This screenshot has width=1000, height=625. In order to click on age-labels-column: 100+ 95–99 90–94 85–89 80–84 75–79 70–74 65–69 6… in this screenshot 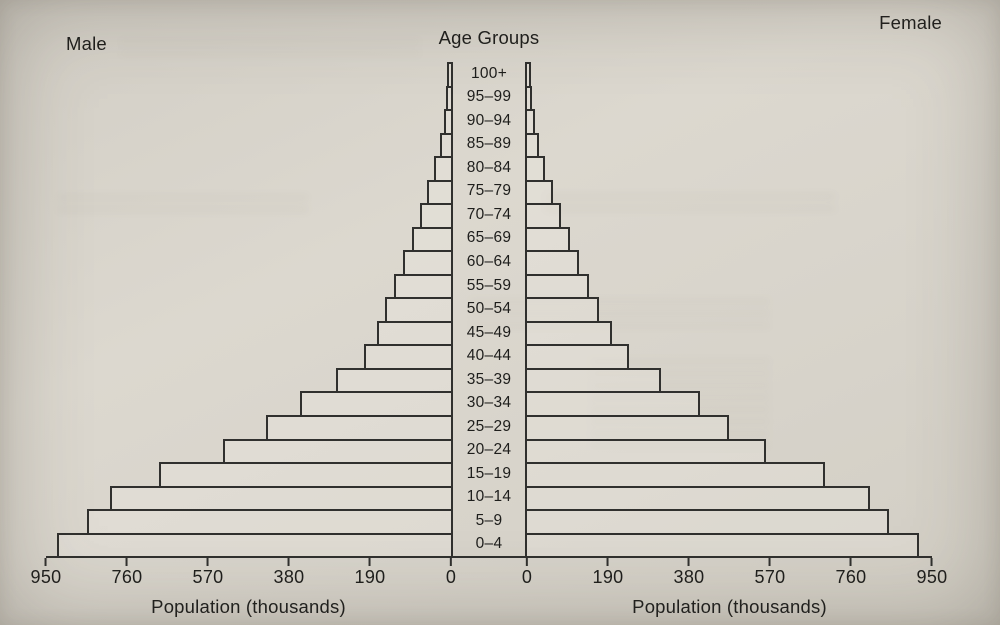, I will do `click(489, 309)`.